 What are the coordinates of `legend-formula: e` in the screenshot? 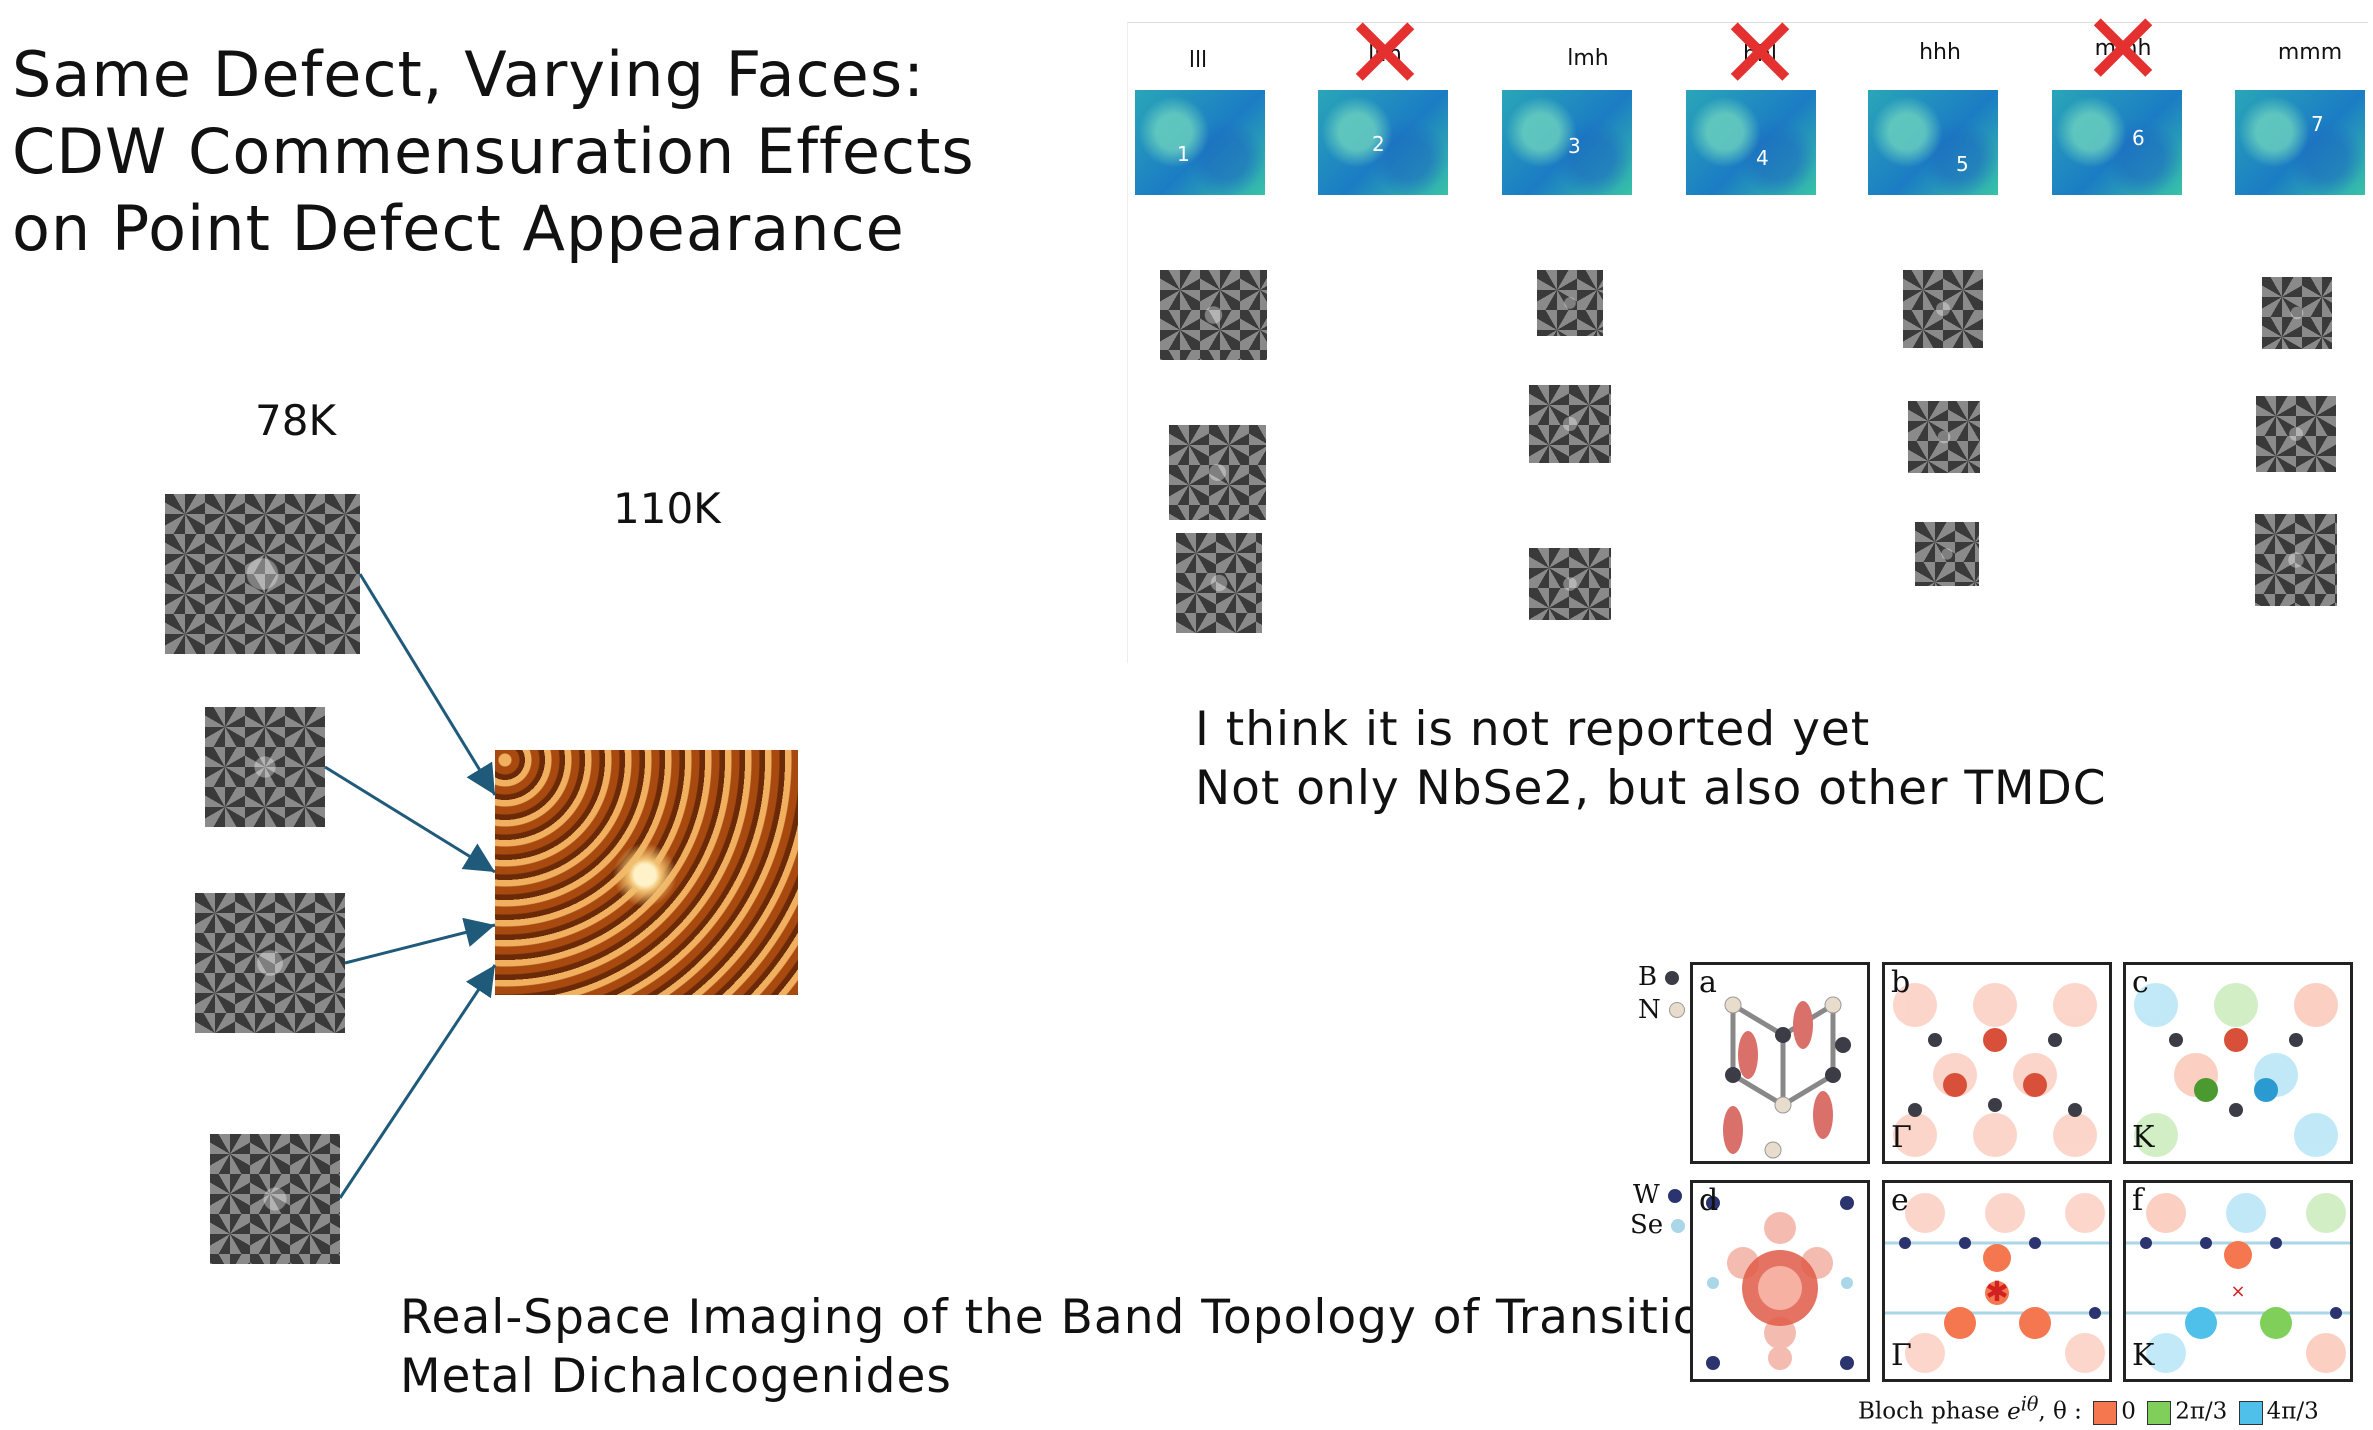 It's located at (2014, 1411).